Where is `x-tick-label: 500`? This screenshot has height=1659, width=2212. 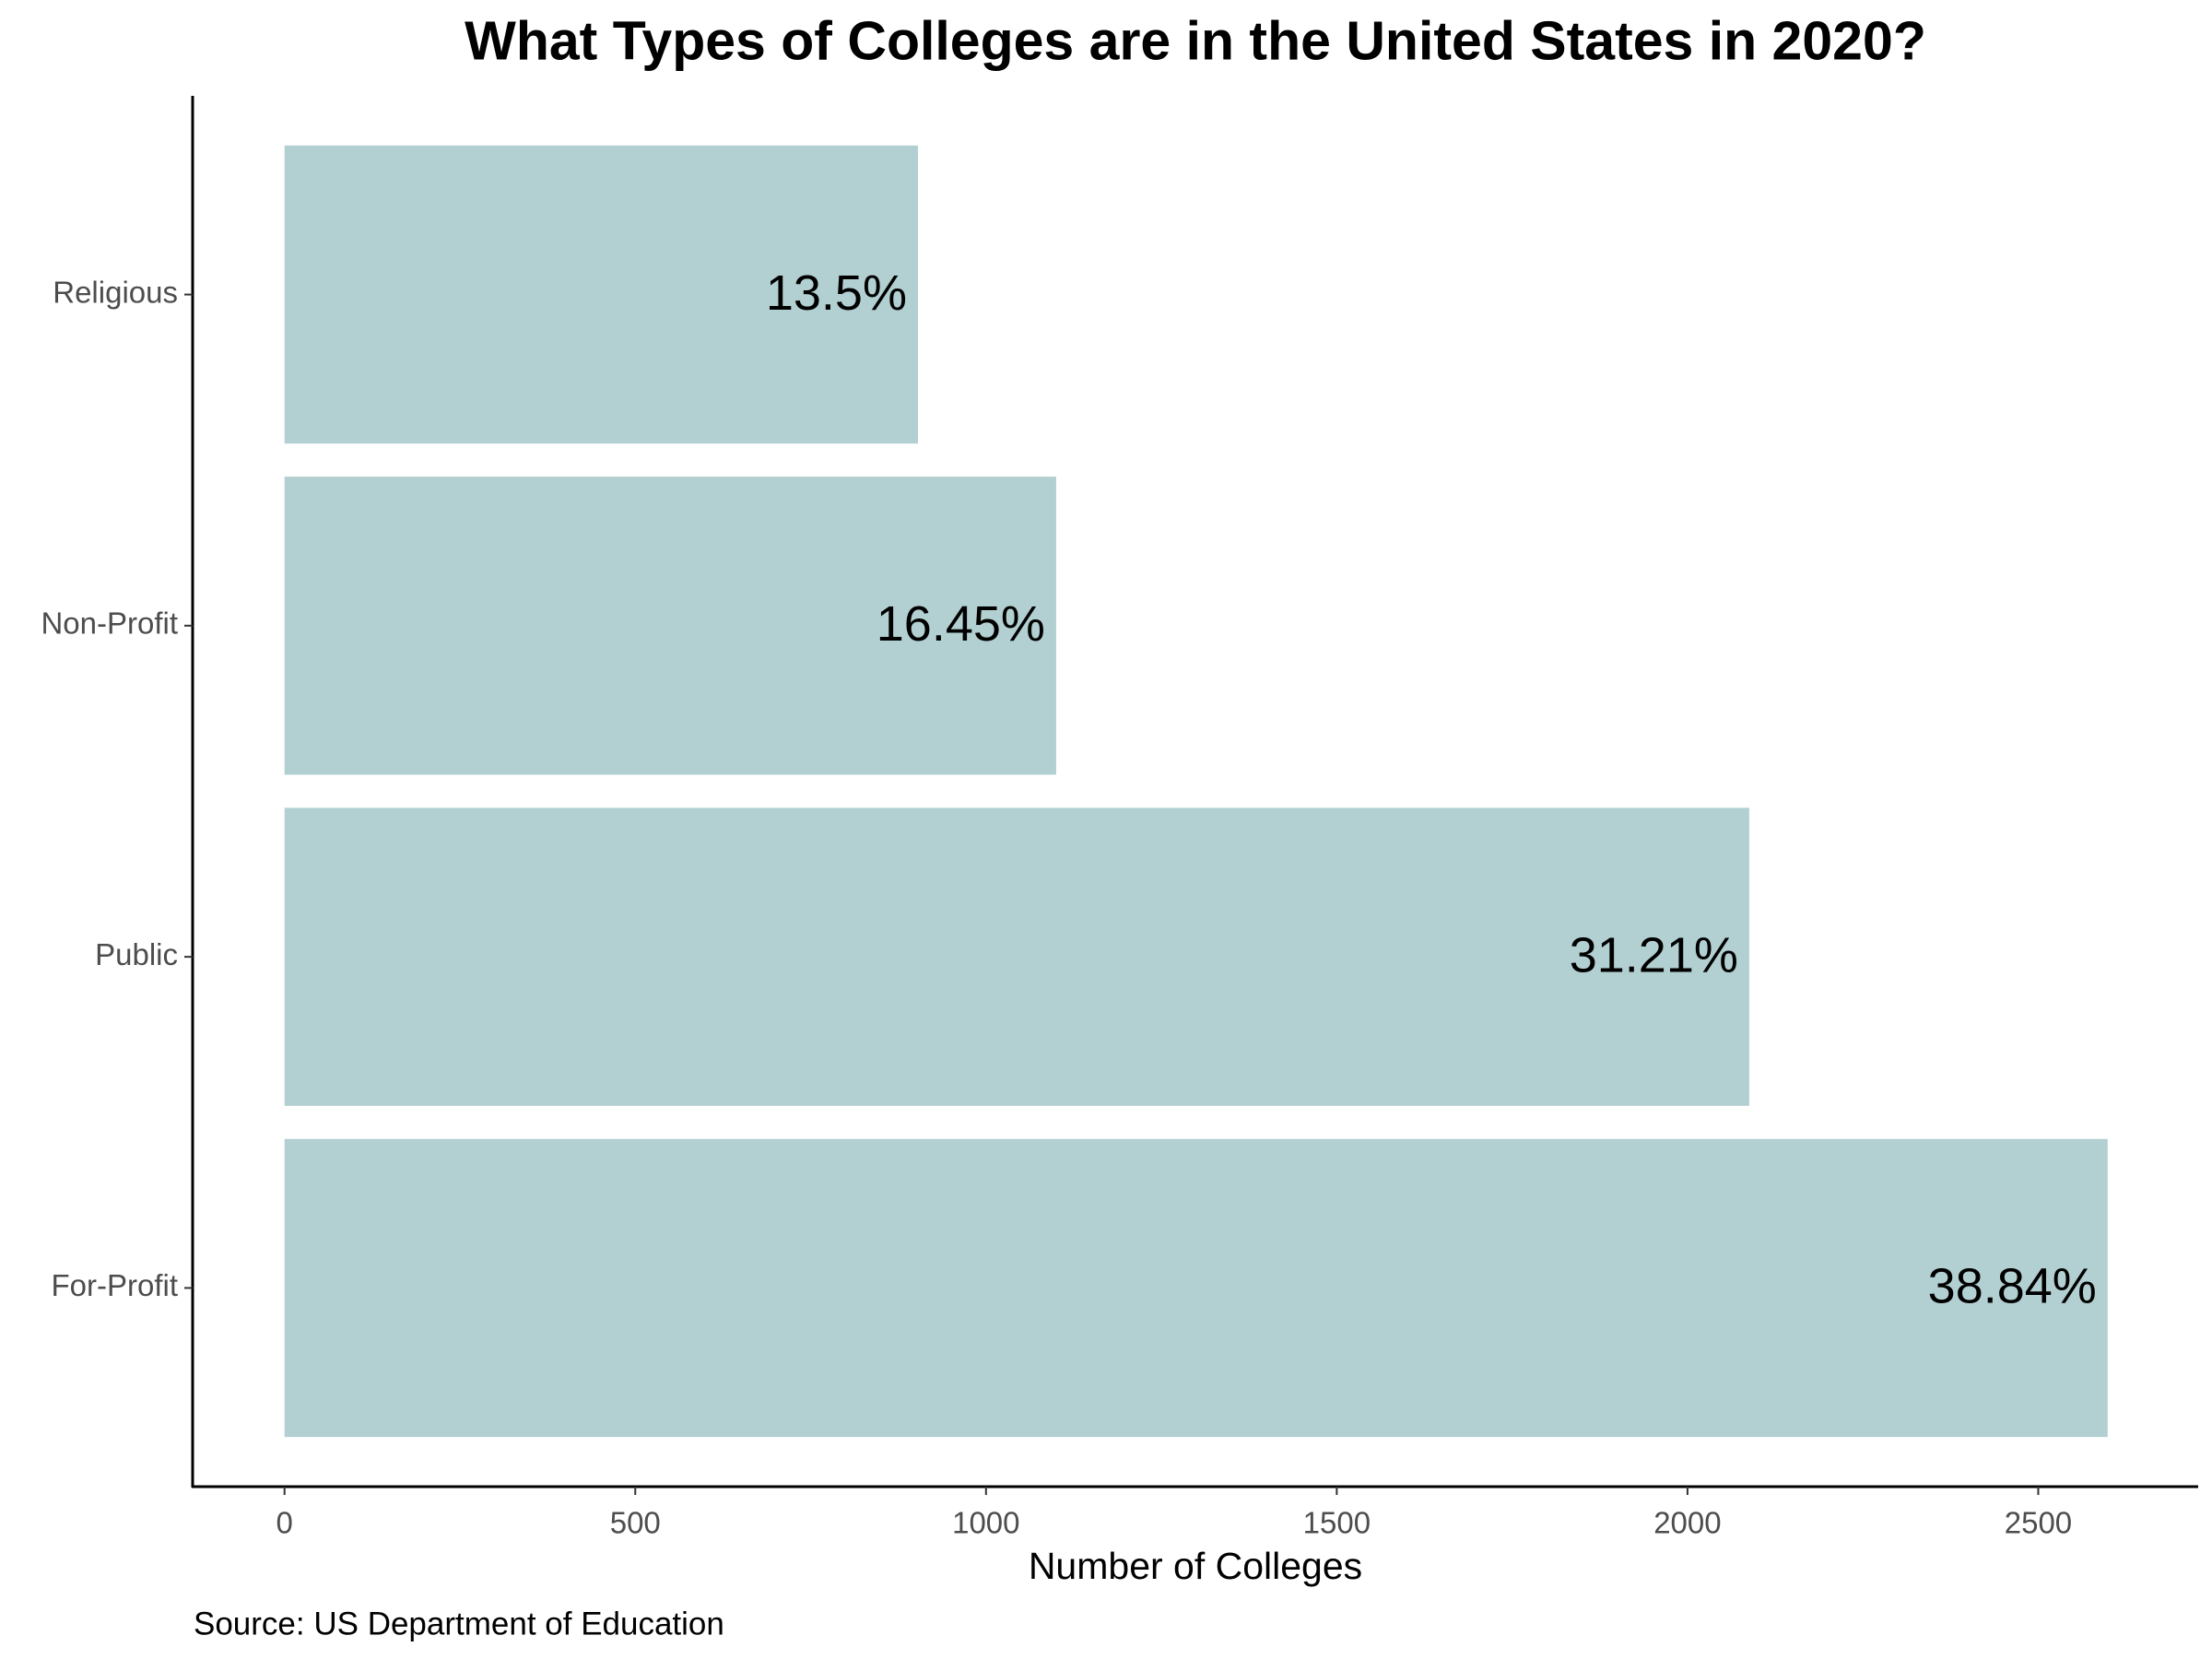
x-tick-label: 500 is located at coordinates (635, 1523).